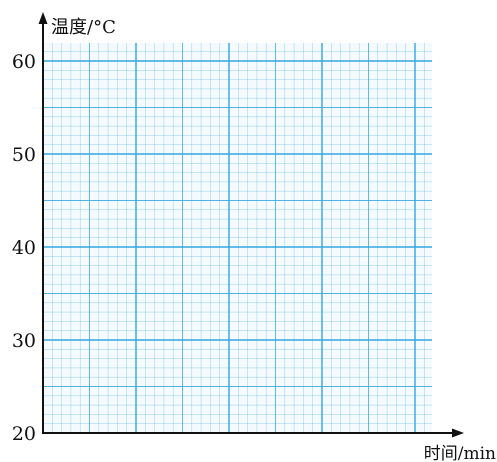 The height and width of the screenshot is (462, 497). Describe the element at coordinates (43, 18) in the screenshot. I see `y-axis-arrow` at that location.